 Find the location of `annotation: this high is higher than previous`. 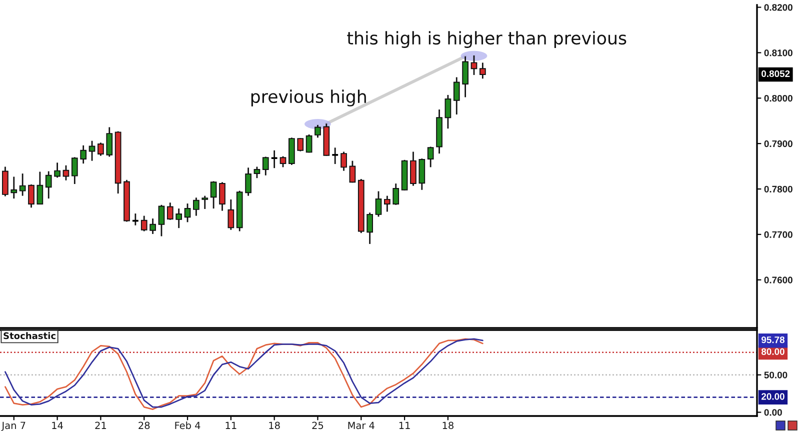

annotation: this high is higher than previous is located at coordinates (486, 39).